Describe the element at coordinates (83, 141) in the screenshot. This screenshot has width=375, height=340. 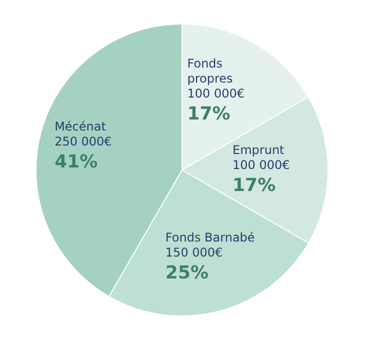
I see `data-label: 250 000€` at that location.